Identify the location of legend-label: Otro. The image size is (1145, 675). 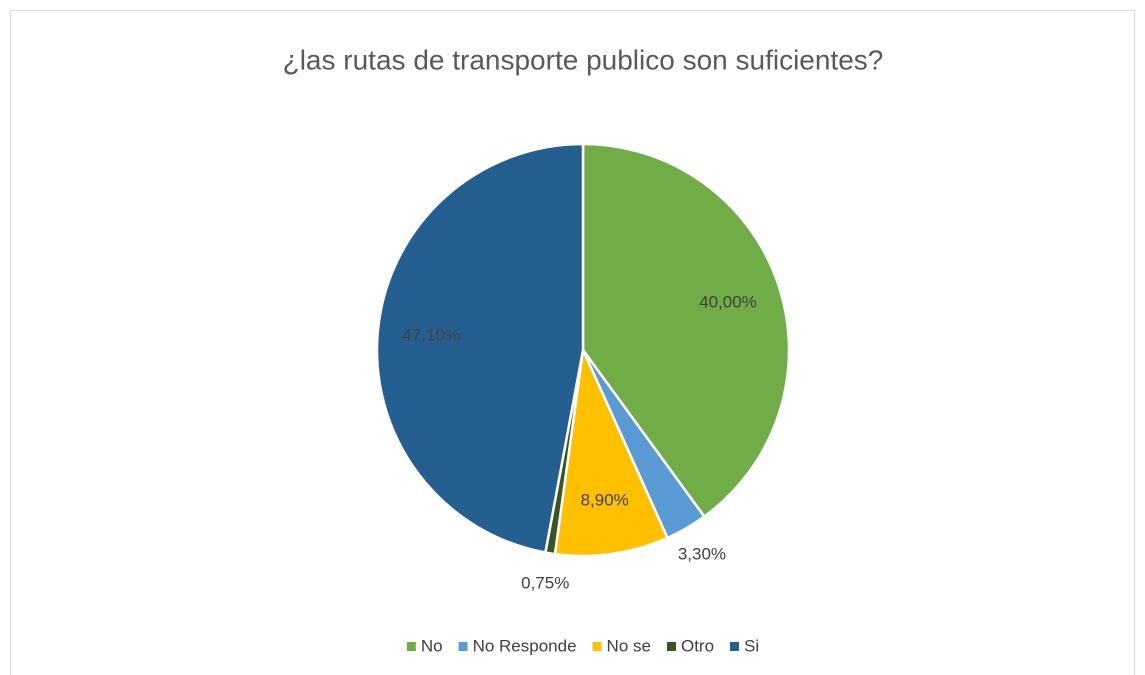
(697, 645).